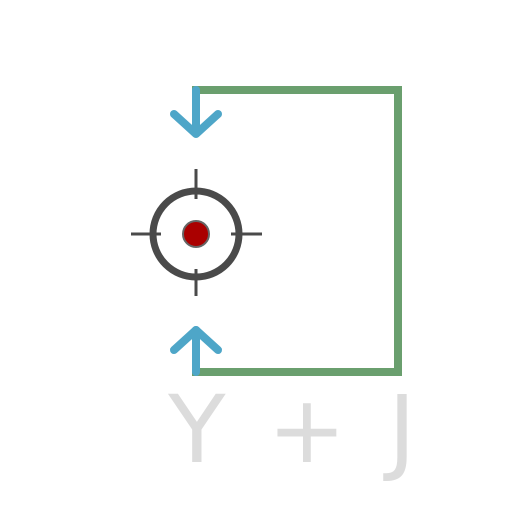 The width and height of the screenshot is (512, 512). What do you see at coordinates (196, 112) in the screenshot?
I see `arrow-down-icon` at bounding box center [196, 112].